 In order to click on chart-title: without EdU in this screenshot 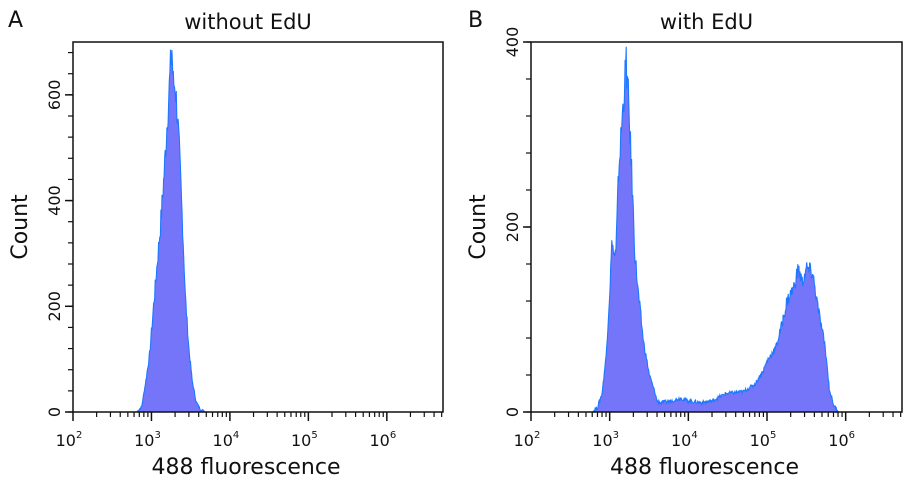, I will do `click(248, 22)`.